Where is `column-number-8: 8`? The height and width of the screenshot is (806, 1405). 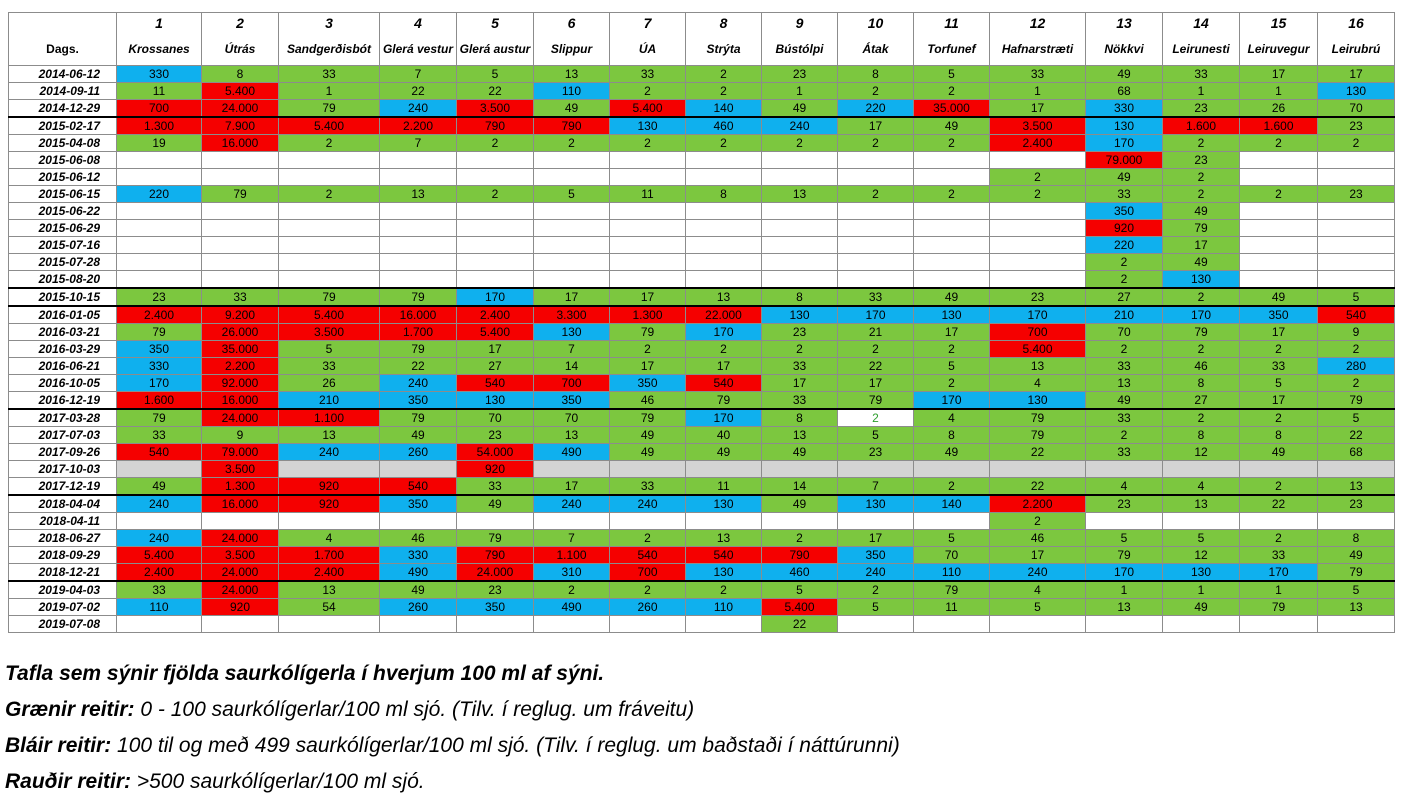
column-number-8: 8 is located at coordinates (723, 22).